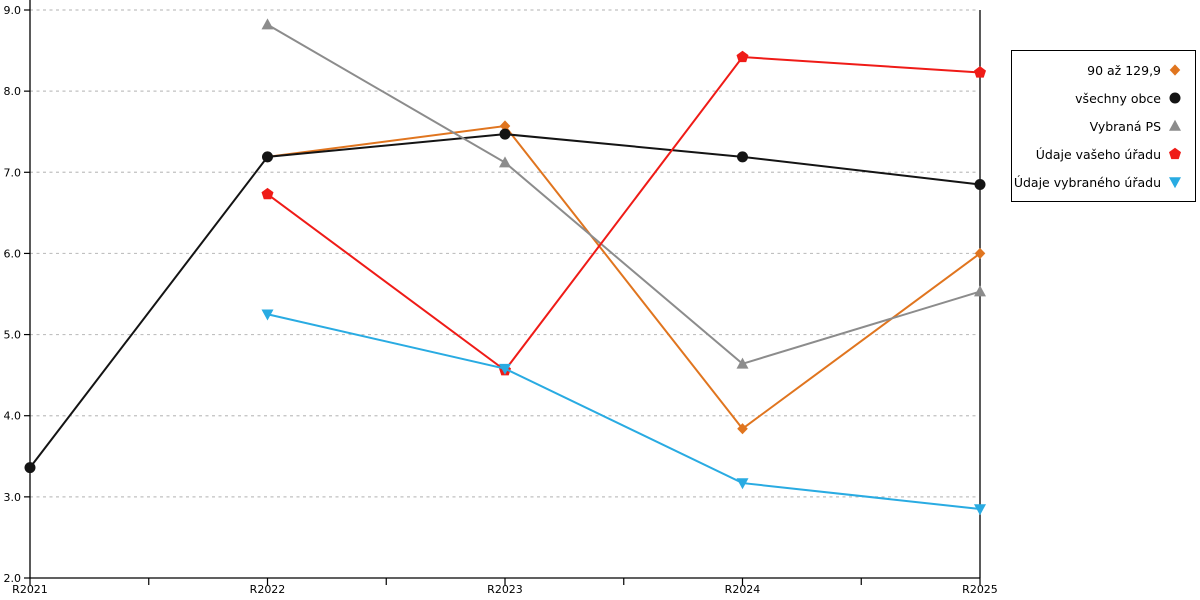 The height and width of the screenshot is (600, 1200). Describe the element at coordinates (13, 253) in the screenshot. I see `y-tick-label: 6.0` at that location.